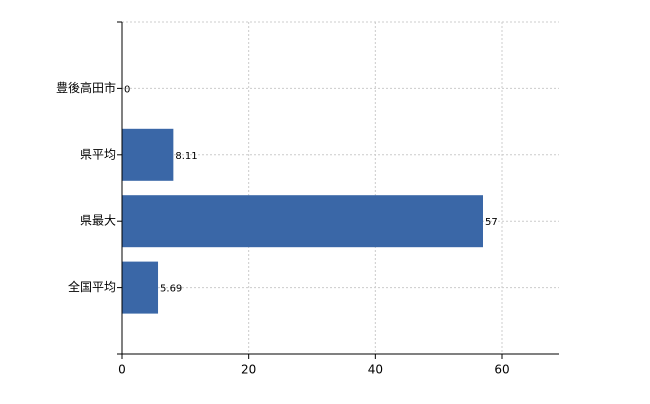 The height and width of the screenshot is (404, 650). I want to click on x-tick-label: 0, so click(122, 370).